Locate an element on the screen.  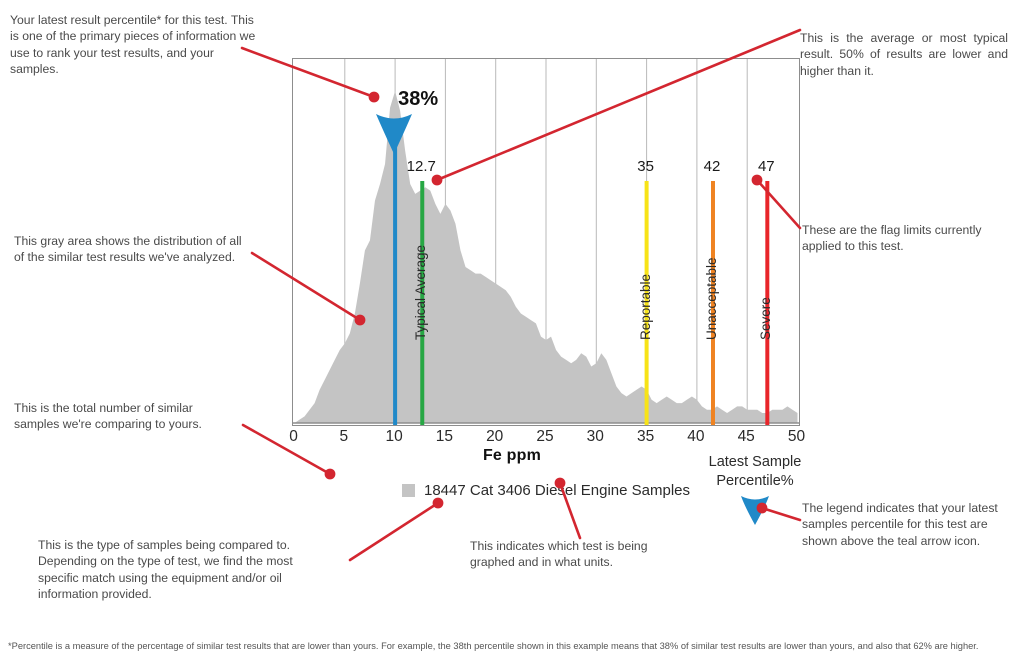
marker-value-unacceptable: 42 is located at coordinates (712, 166).